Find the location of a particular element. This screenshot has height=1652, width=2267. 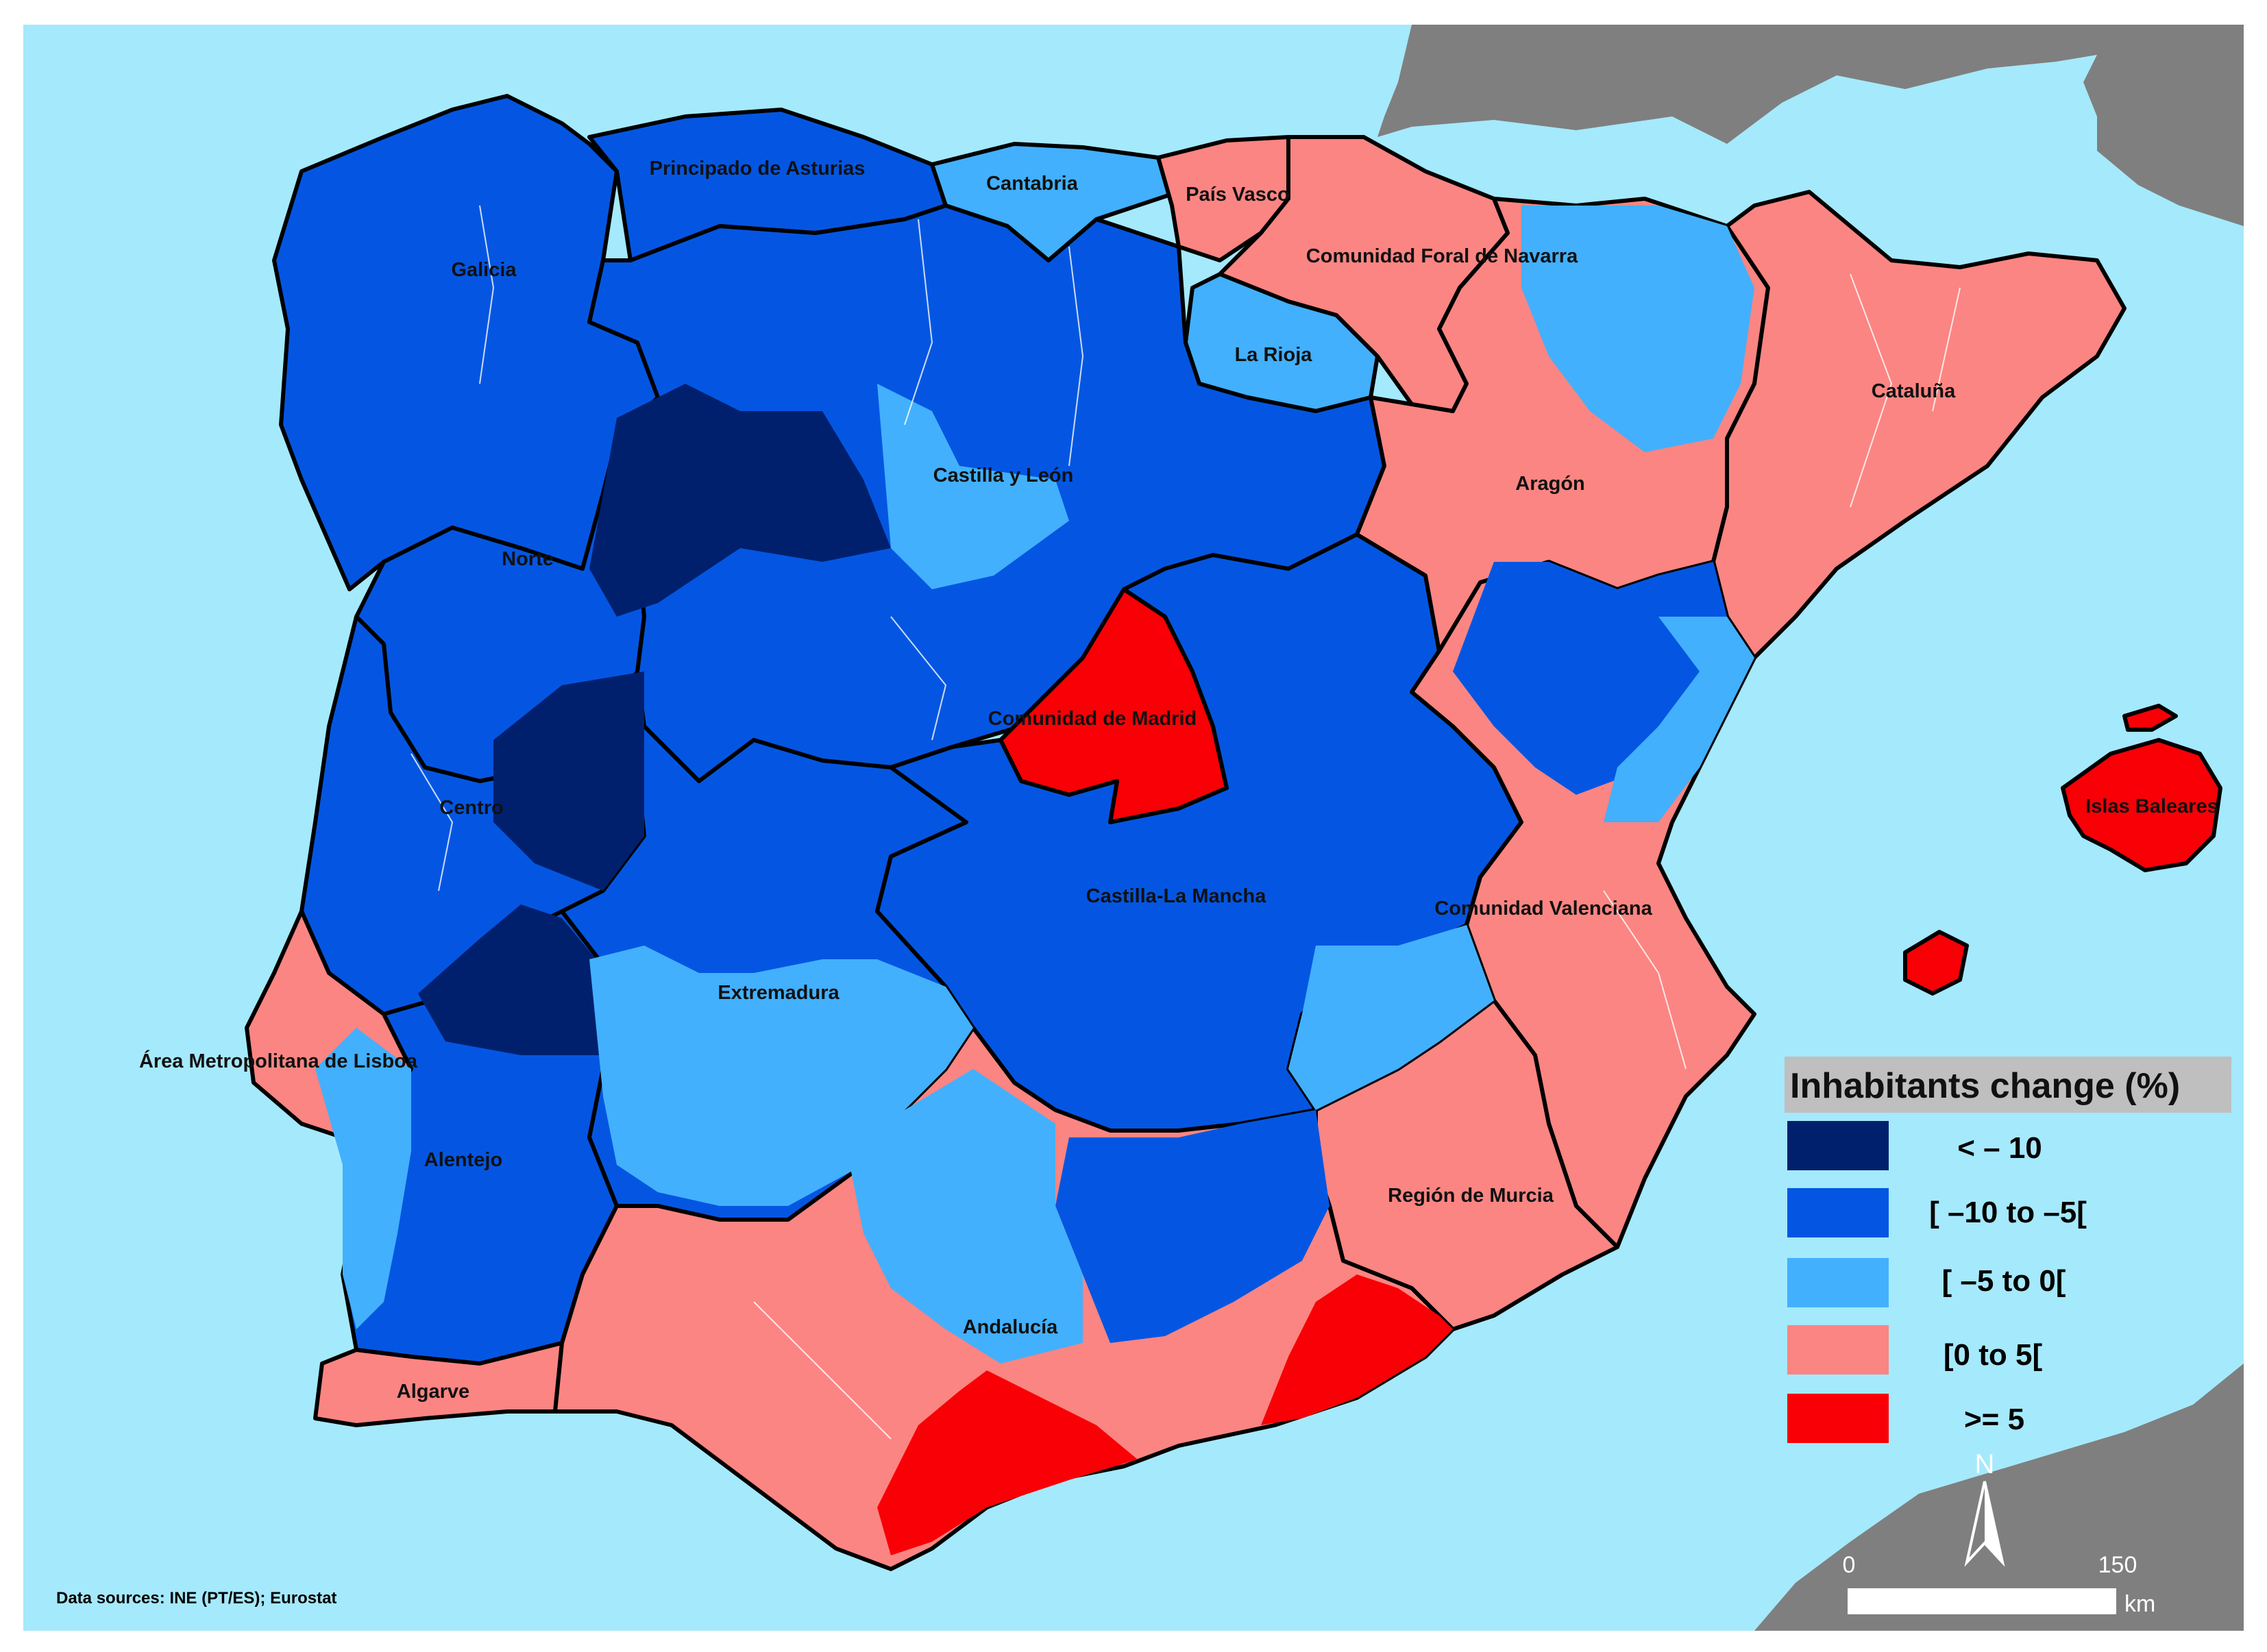

subarea-darkest-alentejo is located at coordinates (524, 979).